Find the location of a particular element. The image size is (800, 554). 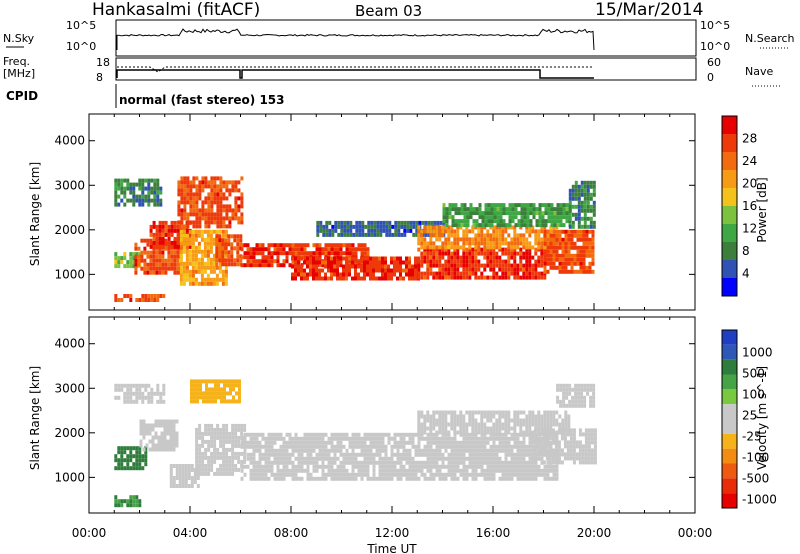

velocity-colorbar-swatch is located at coordinates (729, 367).